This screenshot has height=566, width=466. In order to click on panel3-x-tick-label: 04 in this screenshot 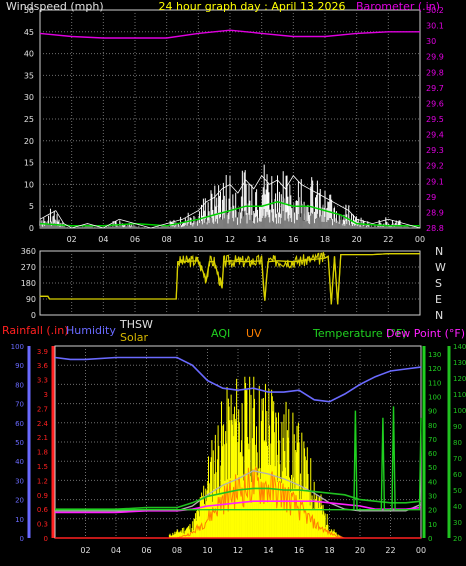, I will do `click(116, 550)`.